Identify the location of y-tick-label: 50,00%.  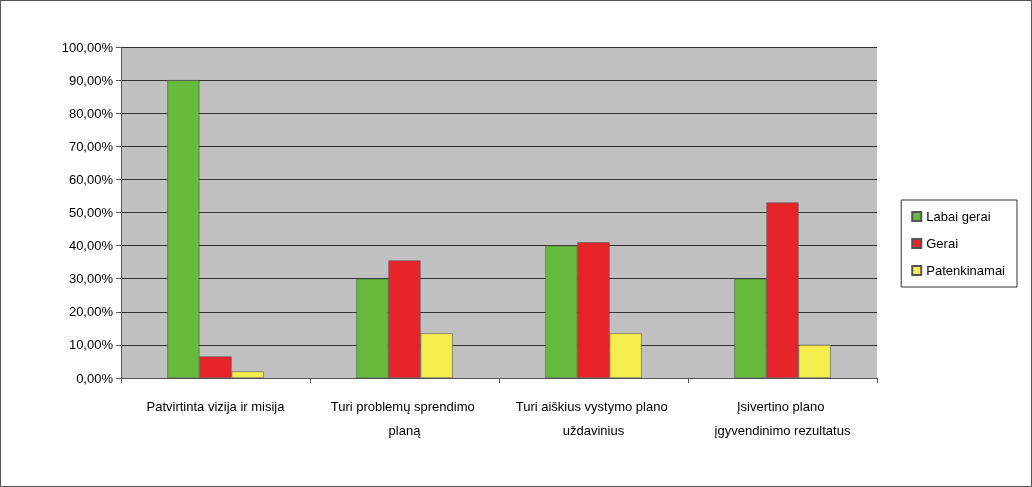
(91, 212).